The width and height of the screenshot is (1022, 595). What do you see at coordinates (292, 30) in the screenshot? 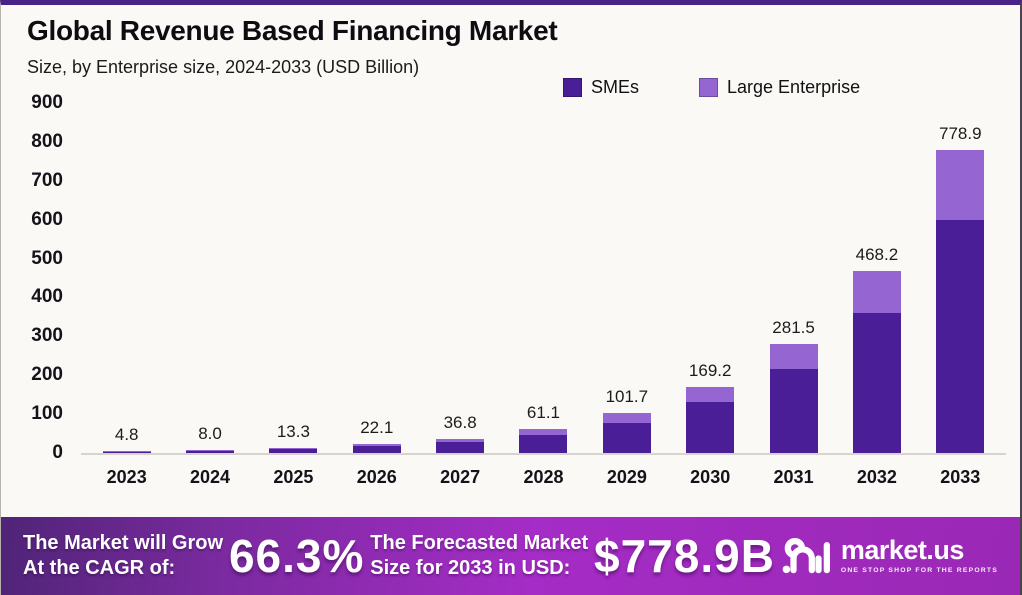
I see `page-title: Global Revenue Based Financing Market` at bounding box center [292, 30].